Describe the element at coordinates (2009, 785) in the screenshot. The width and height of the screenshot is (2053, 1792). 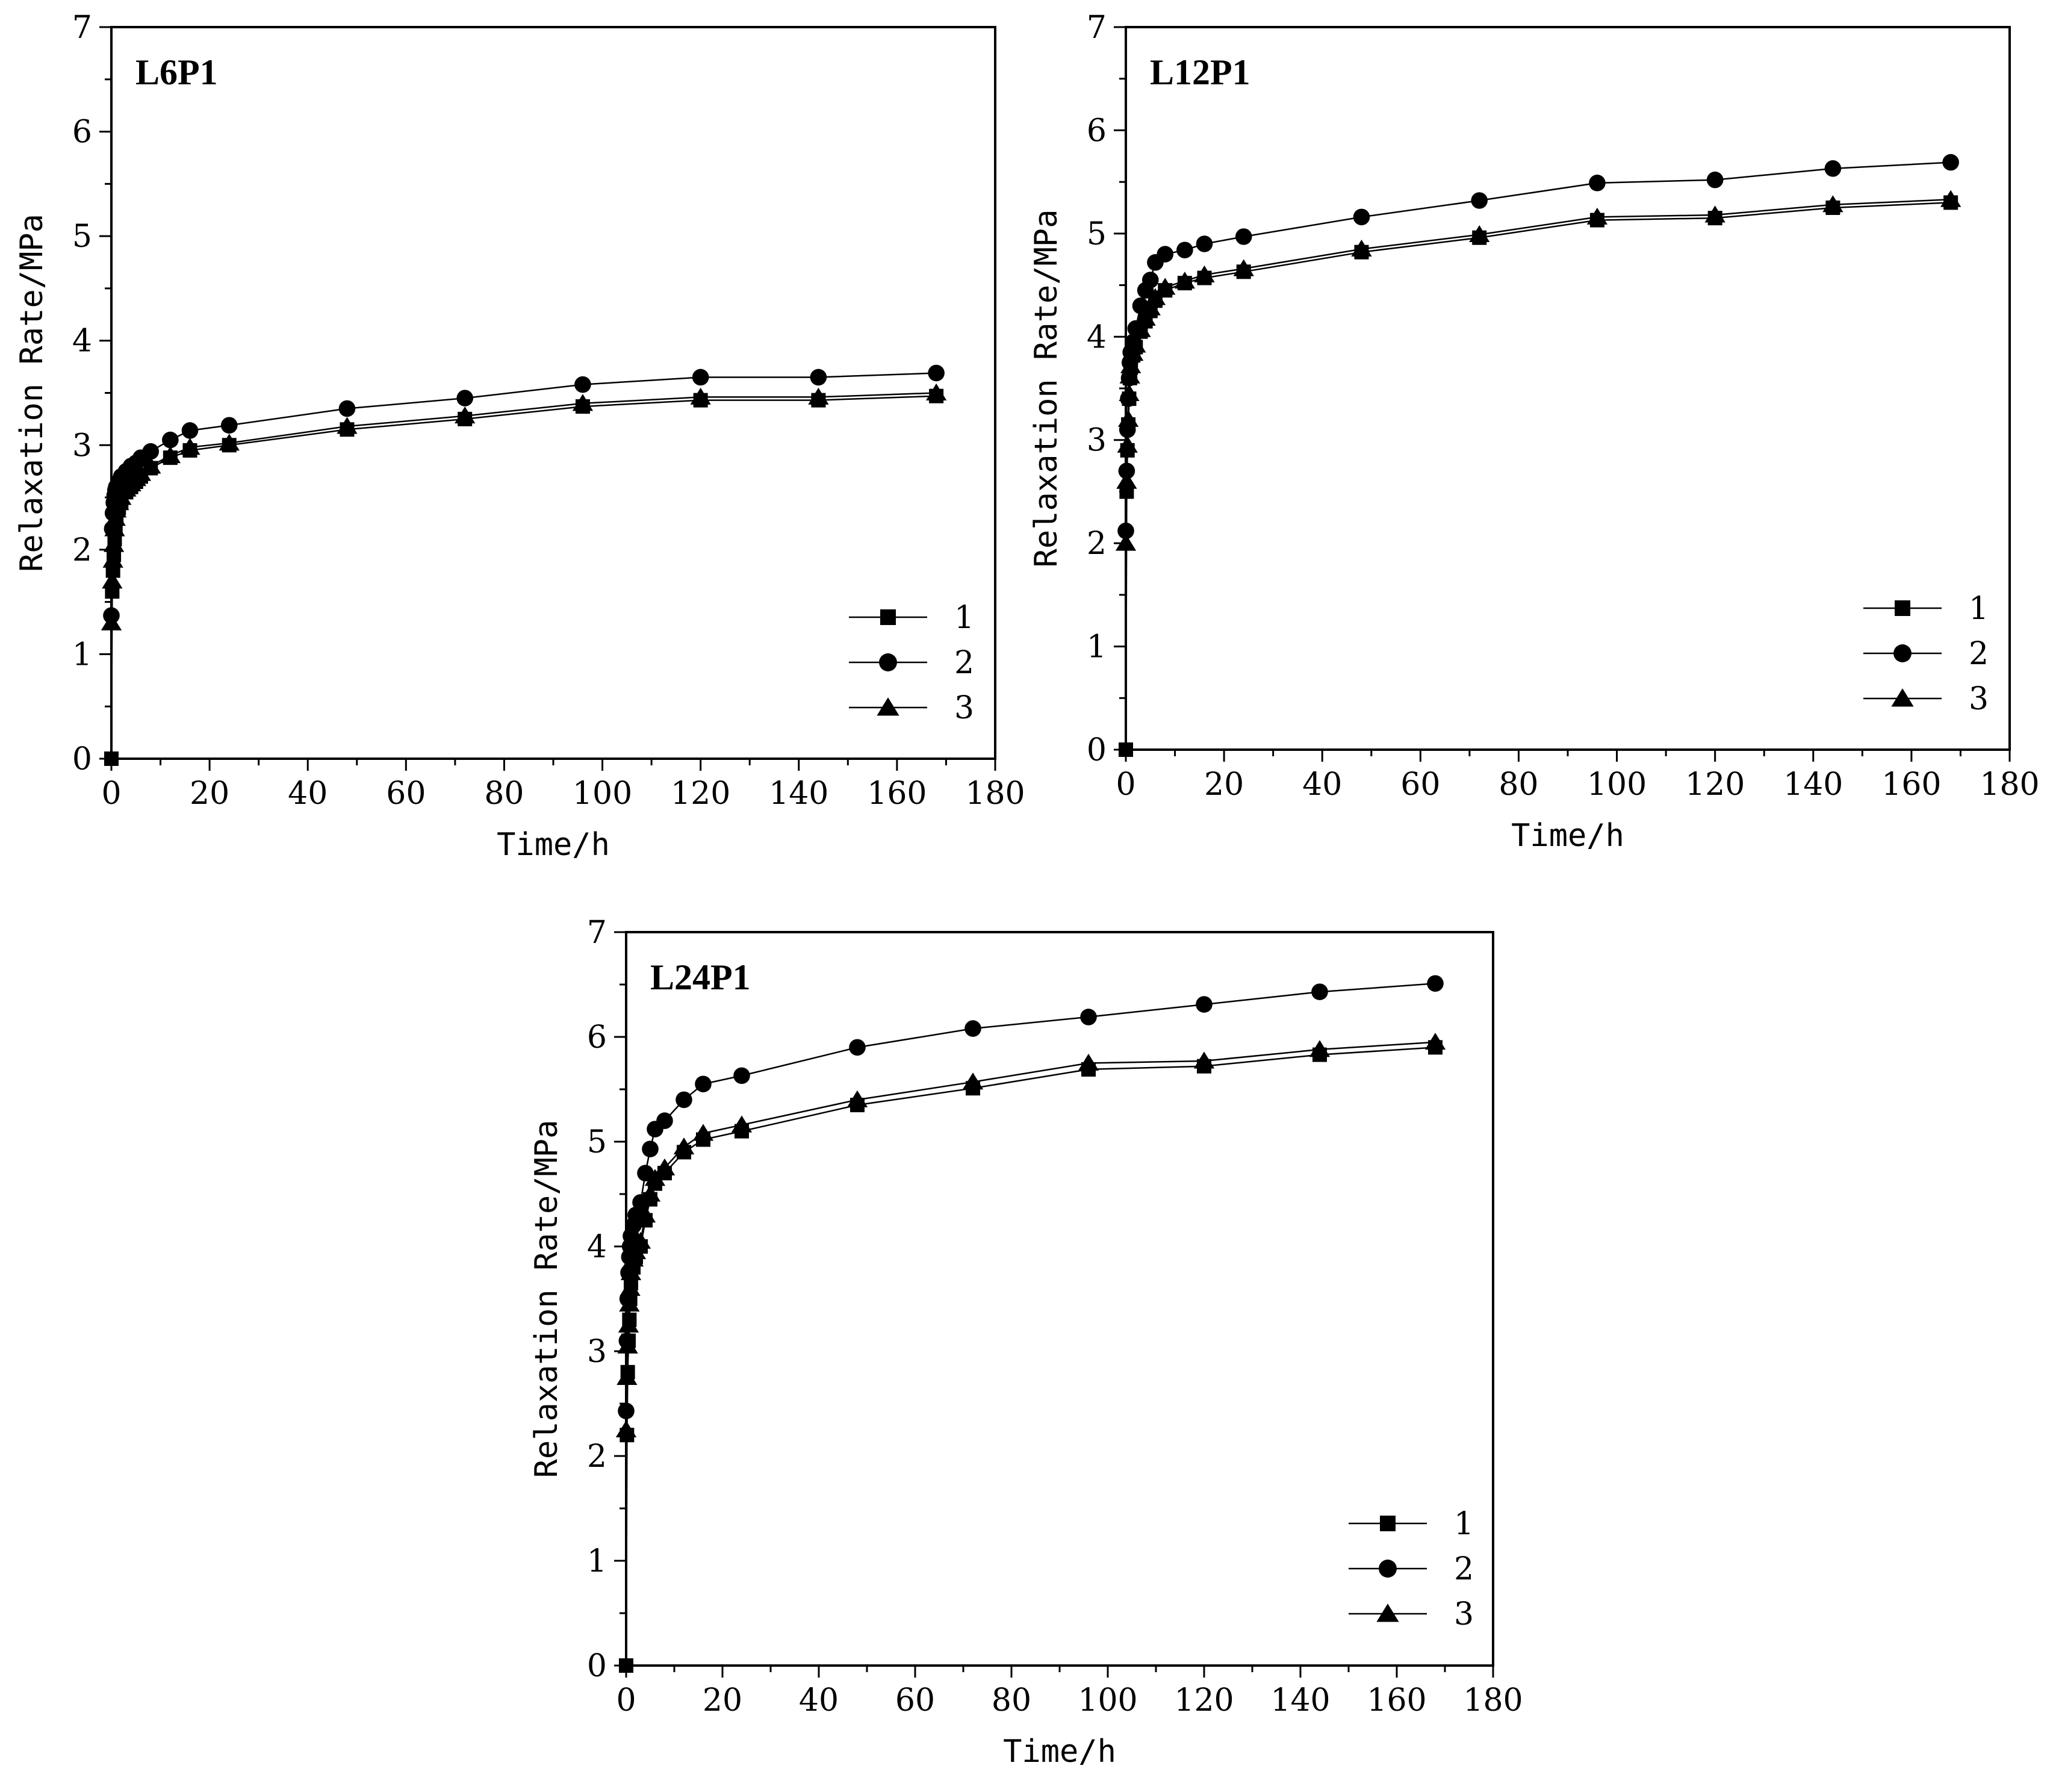
I see `x-tick-label: 180` at that location.